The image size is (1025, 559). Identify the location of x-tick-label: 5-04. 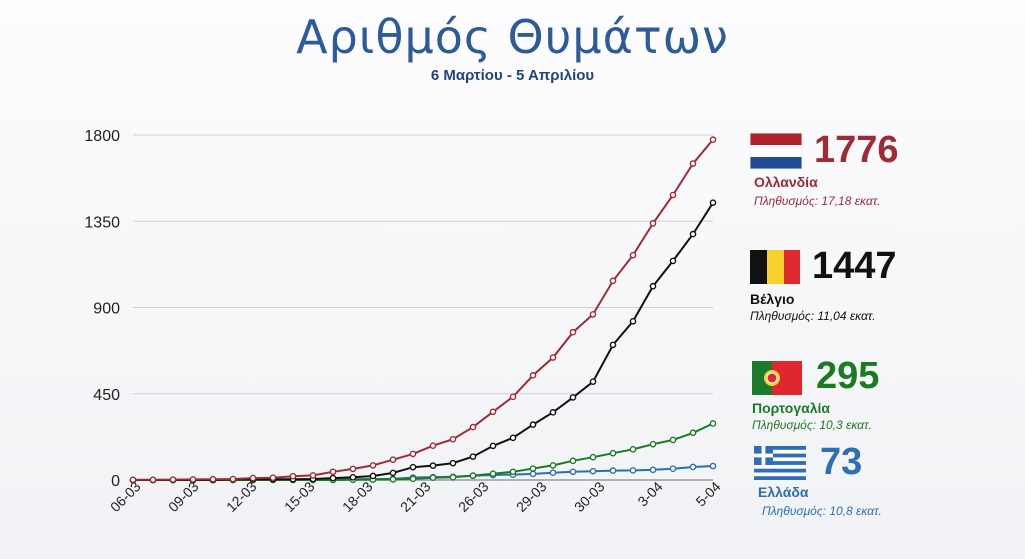
(707, 493).